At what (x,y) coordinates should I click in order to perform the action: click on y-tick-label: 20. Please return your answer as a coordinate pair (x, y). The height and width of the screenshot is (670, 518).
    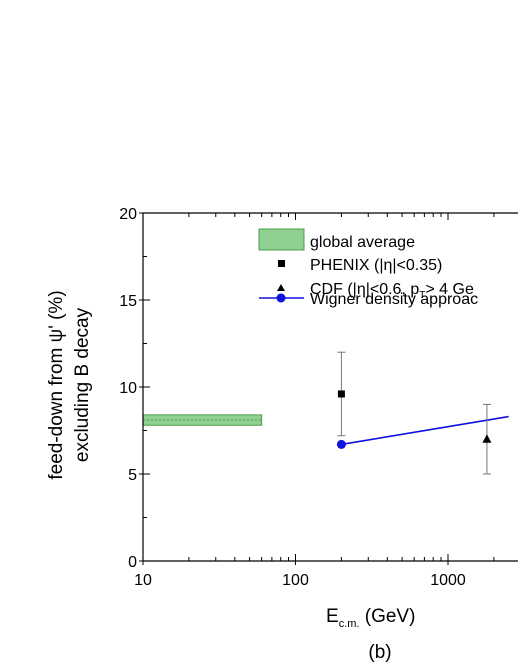
    Looking at the image, I should click on (128, 214).